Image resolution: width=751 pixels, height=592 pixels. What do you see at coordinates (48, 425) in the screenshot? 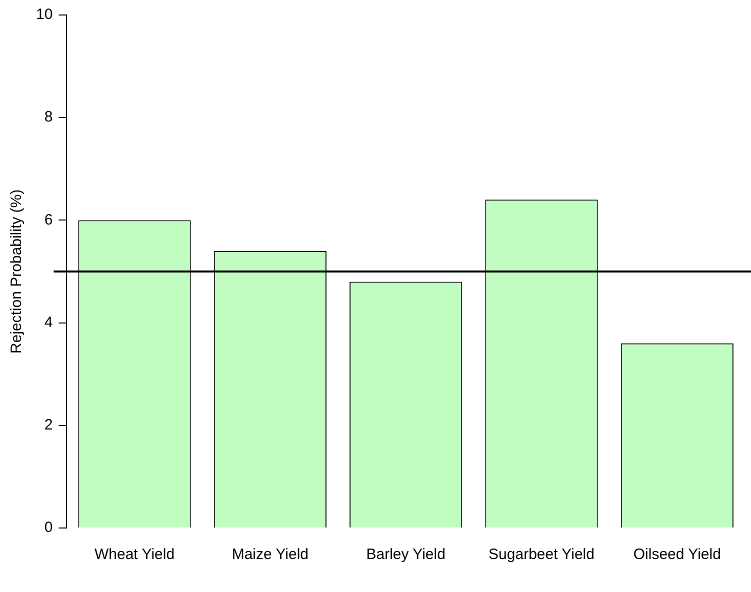
I see `y-tick-label: 2` at bounding box center [48, 425].